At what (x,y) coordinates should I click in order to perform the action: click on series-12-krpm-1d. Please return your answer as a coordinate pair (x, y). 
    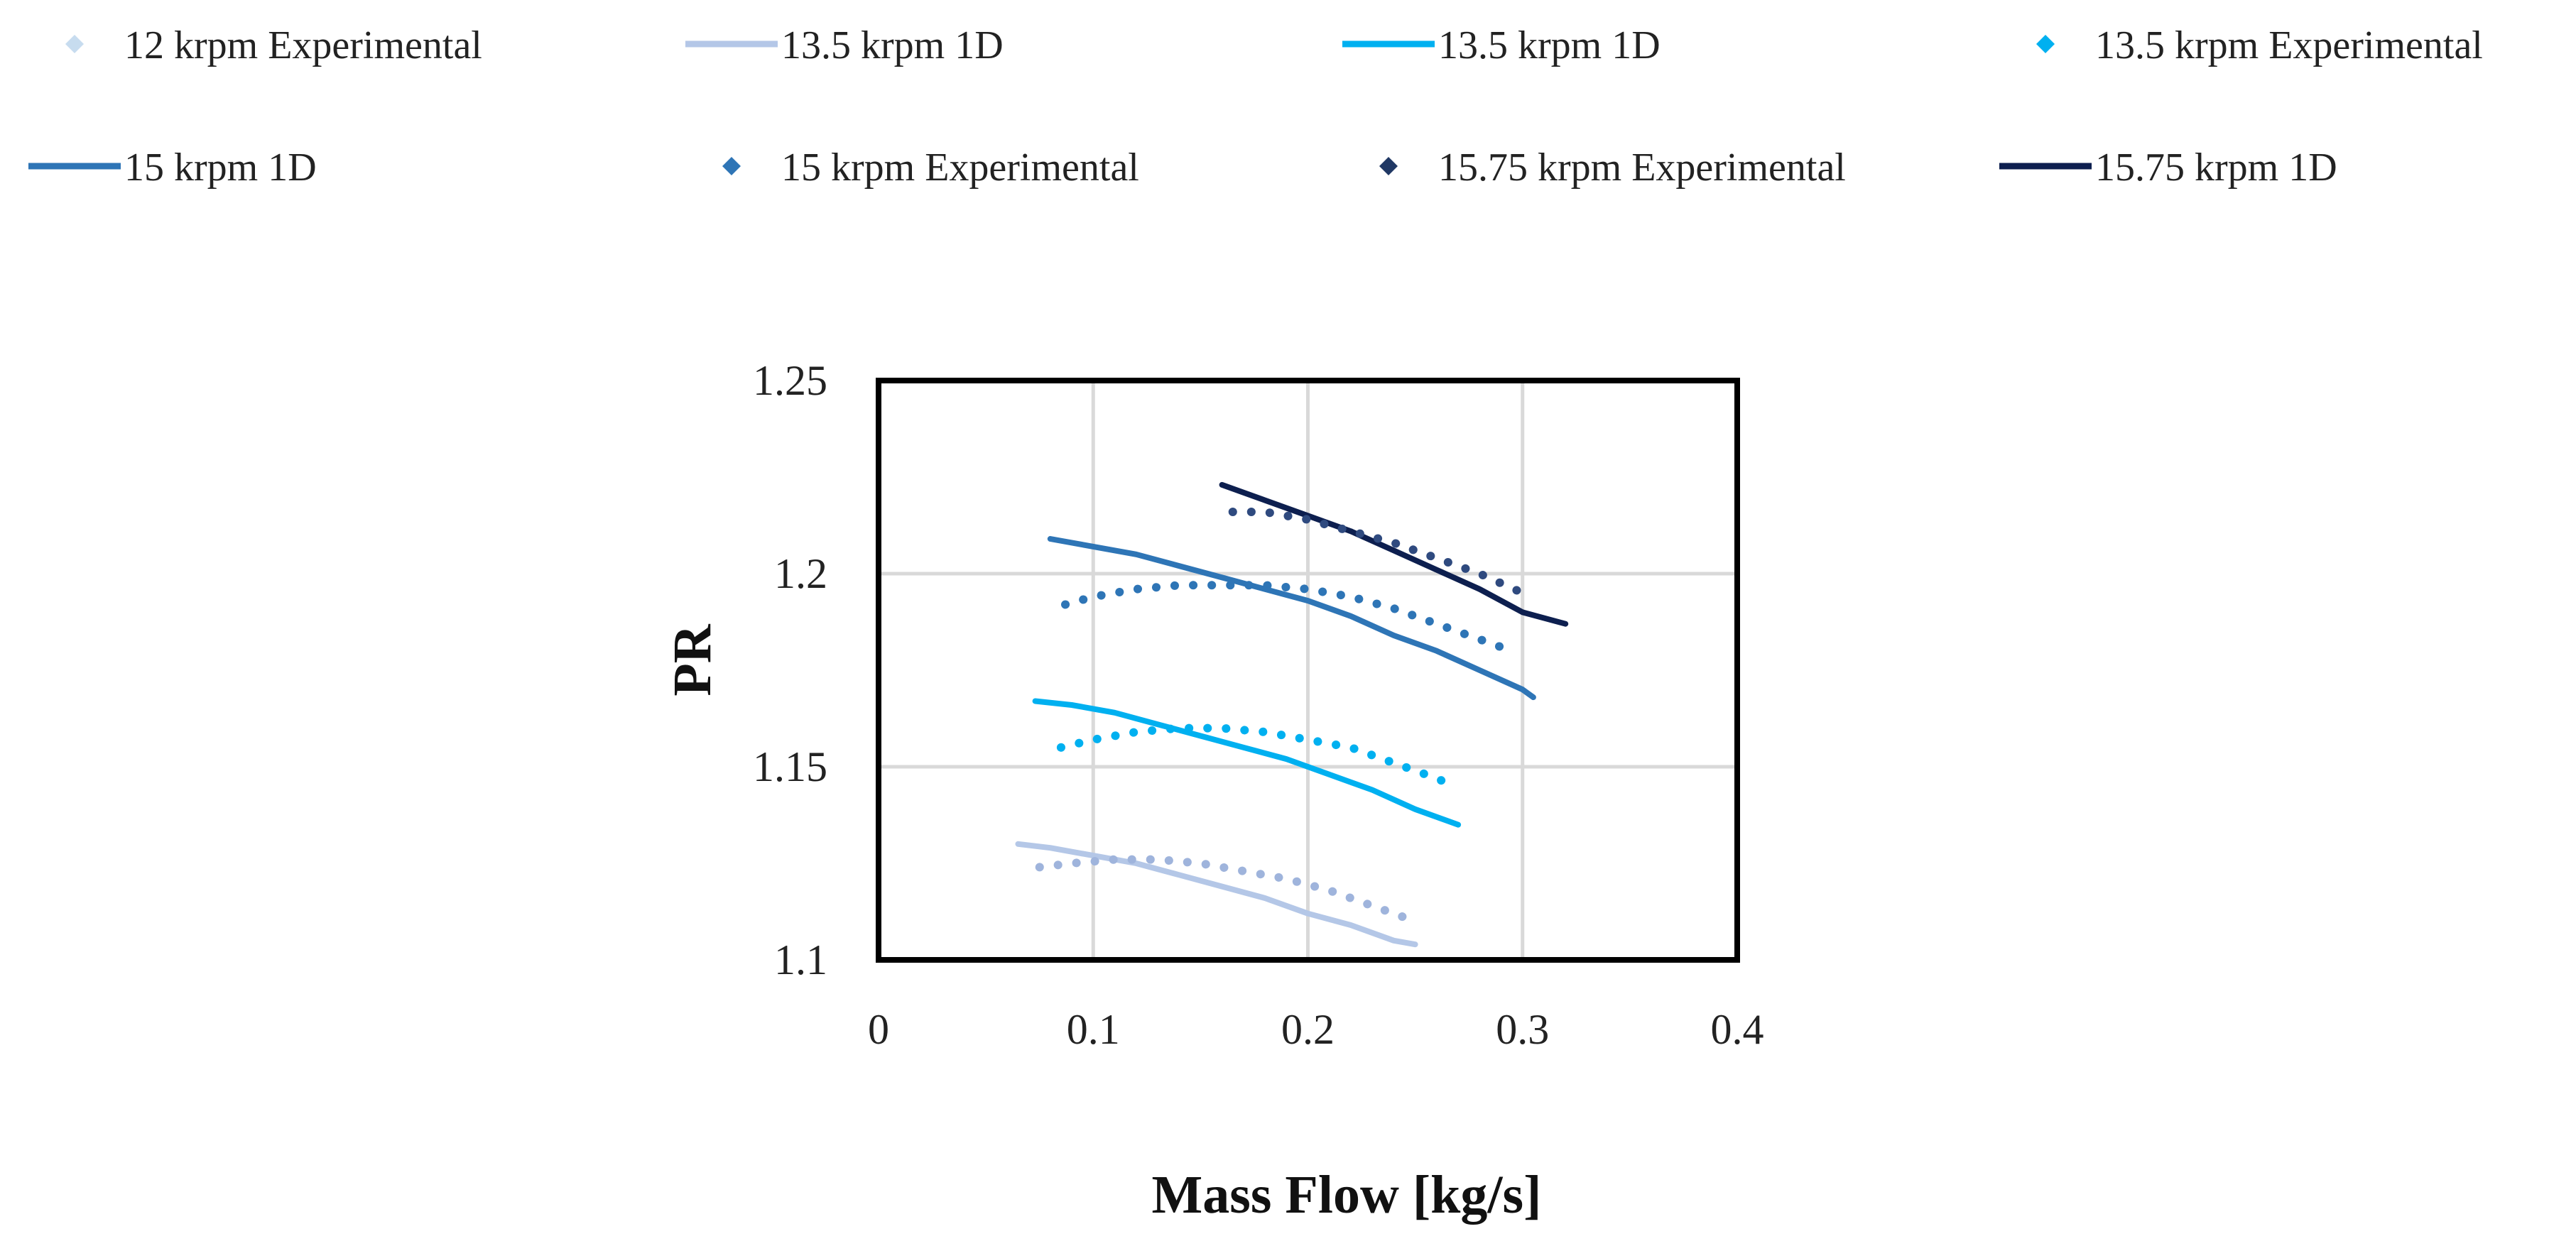
    Looking at the image, I should click on (1216, 894).